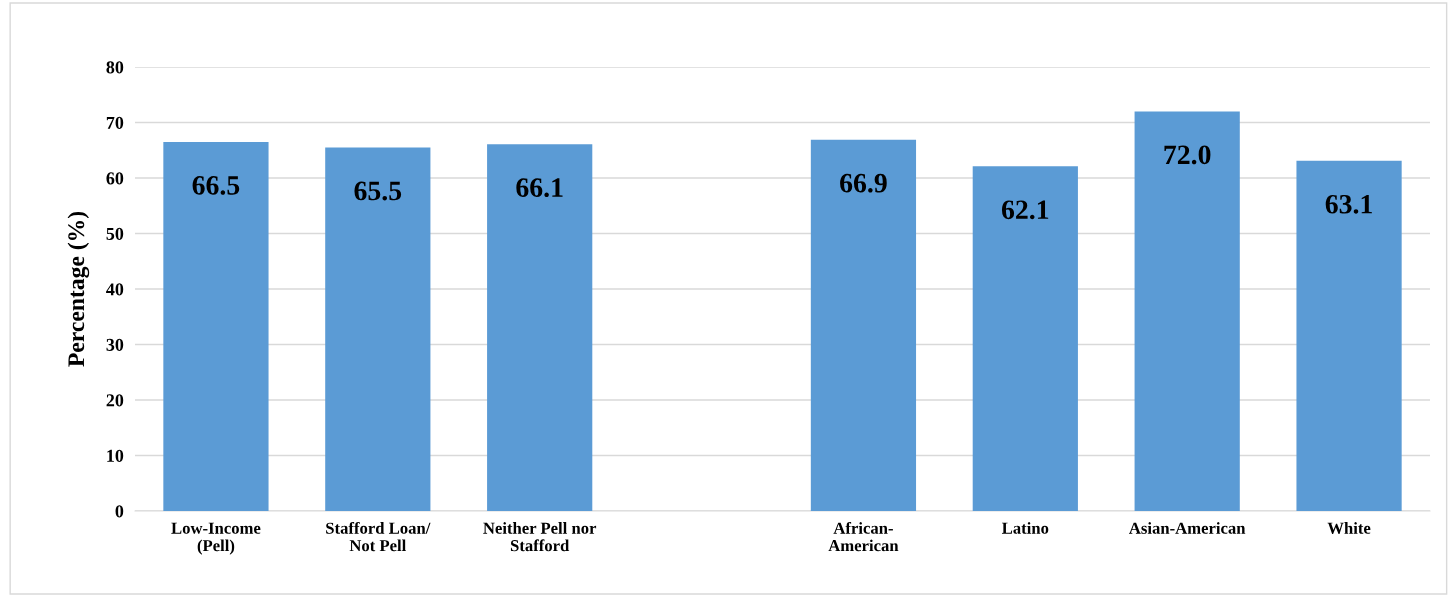  Describe the element at coordinates (540, 537) in the screenshot. I see `x-tick-label: Neither Pell nor Stafford` at that location.